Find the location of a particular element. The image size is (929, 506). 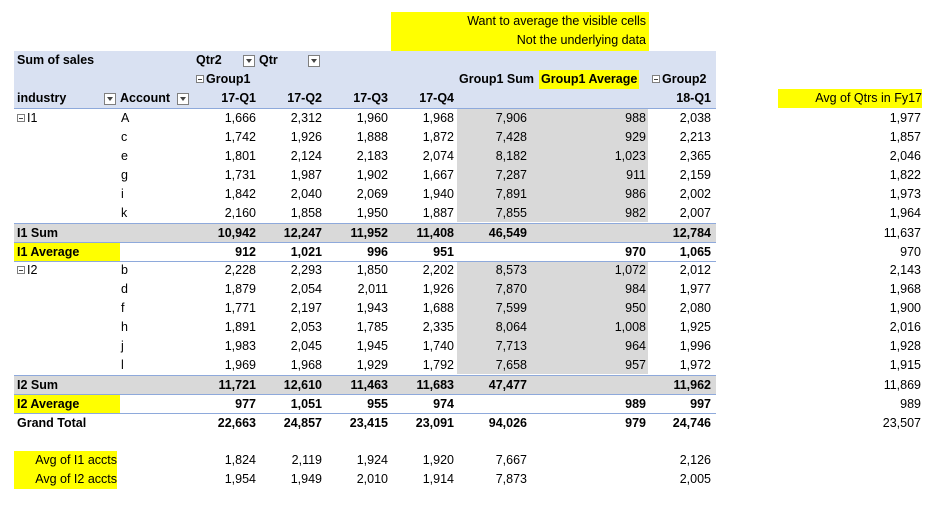

value-cell: 1,824 is located at coordinates (240, 460).